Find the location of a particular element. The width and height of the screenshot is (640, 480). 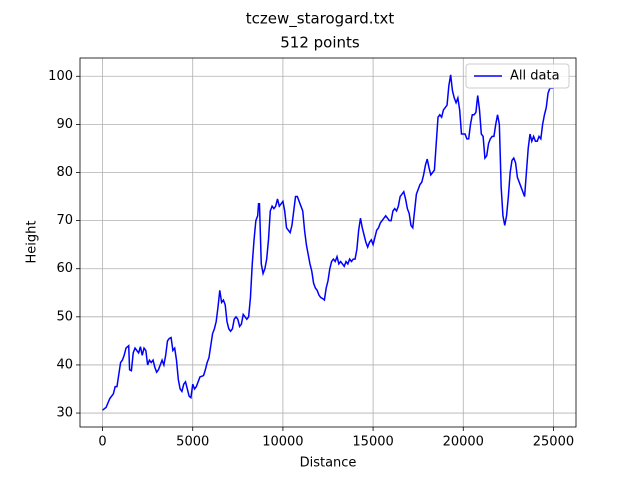

y-tick-label: 40 is located at coordinates (64, 364).